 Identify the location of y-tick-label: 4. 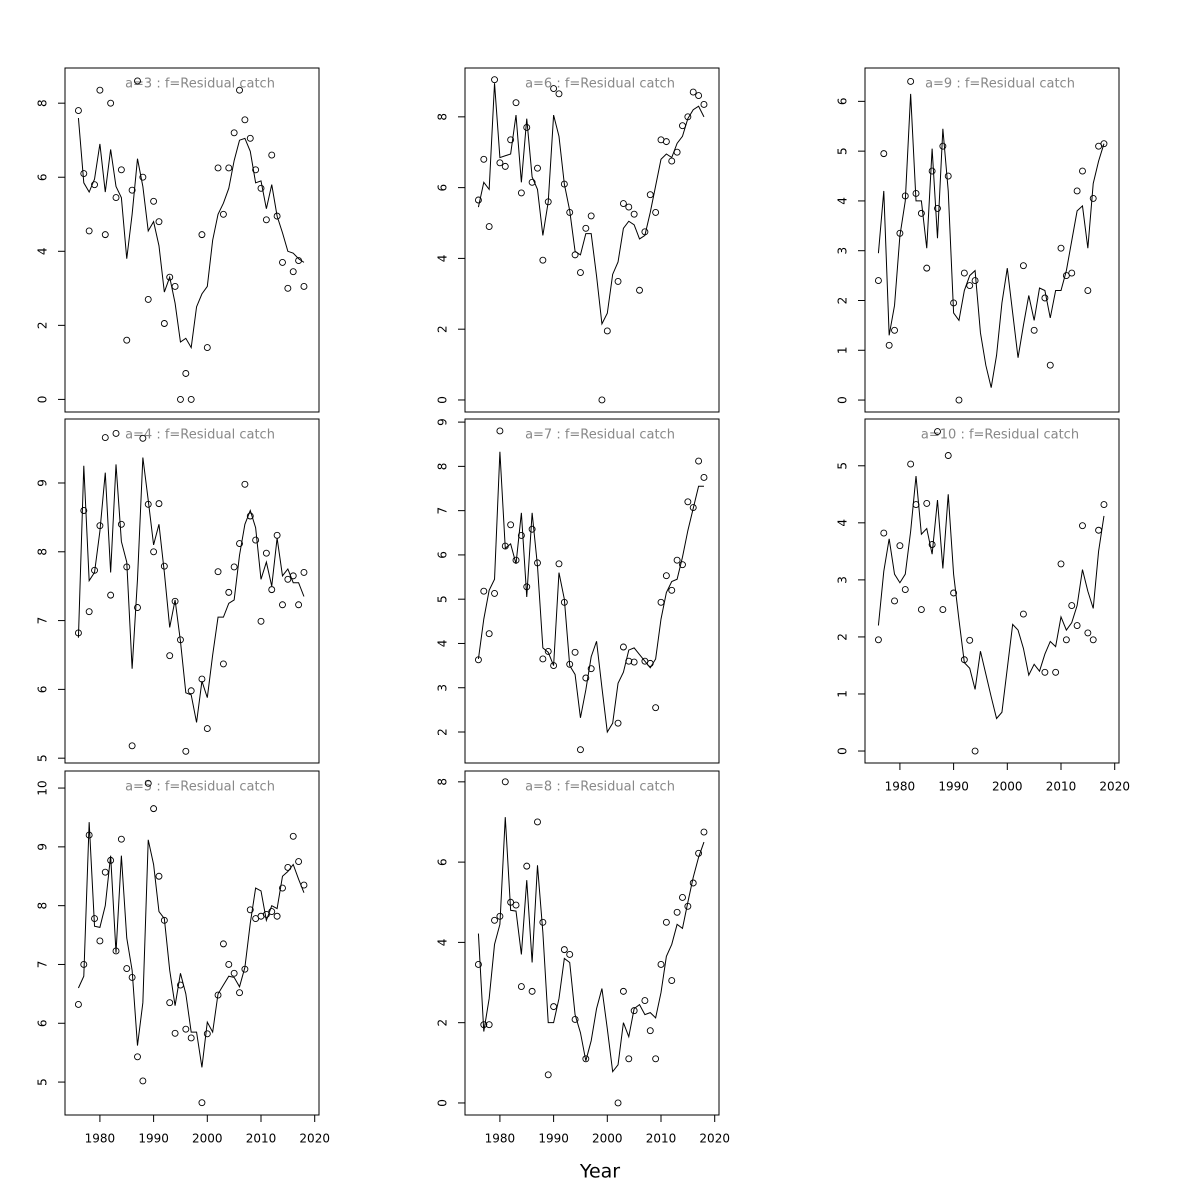
(443, 644).